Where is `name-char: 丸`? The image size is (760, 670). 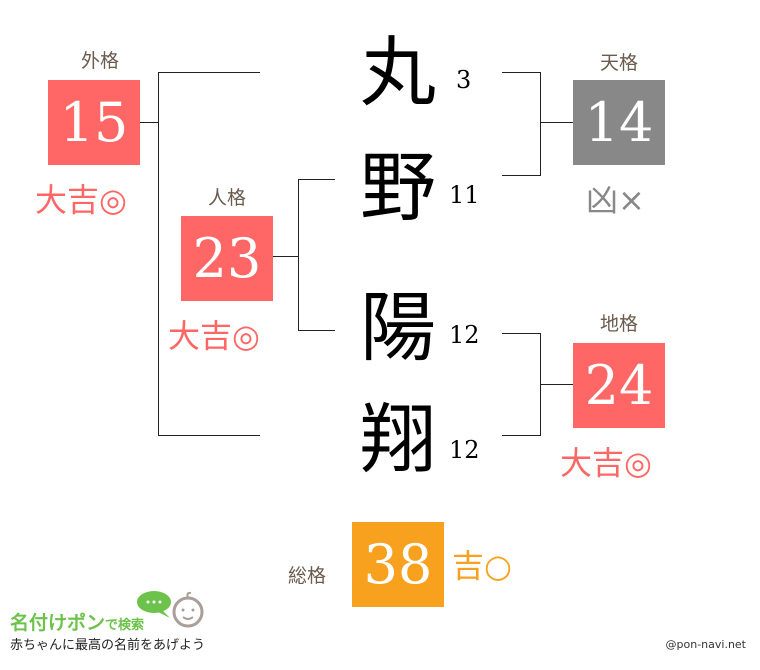
name-char: 丸 is located at coordinates (398, 72).